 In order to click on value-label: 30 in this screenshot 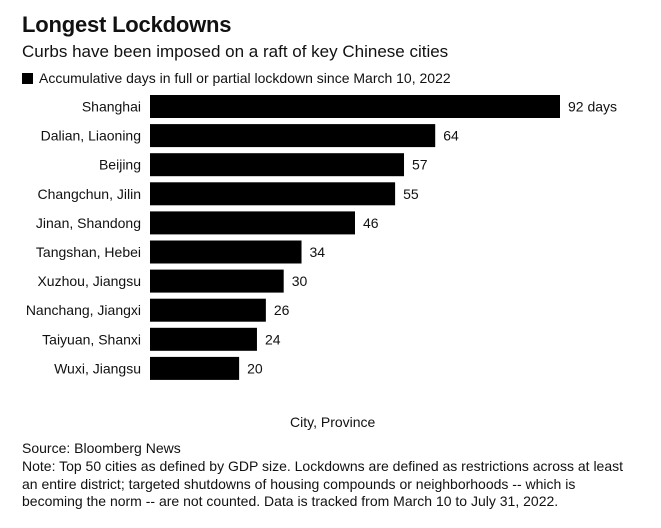, I will do `click(300, 281)`.